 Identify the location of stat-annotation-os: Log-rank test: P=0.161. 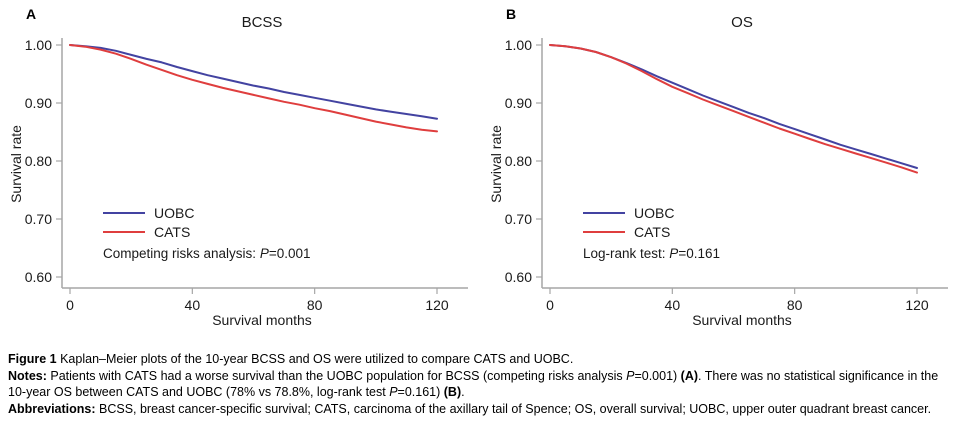
(651, 253).